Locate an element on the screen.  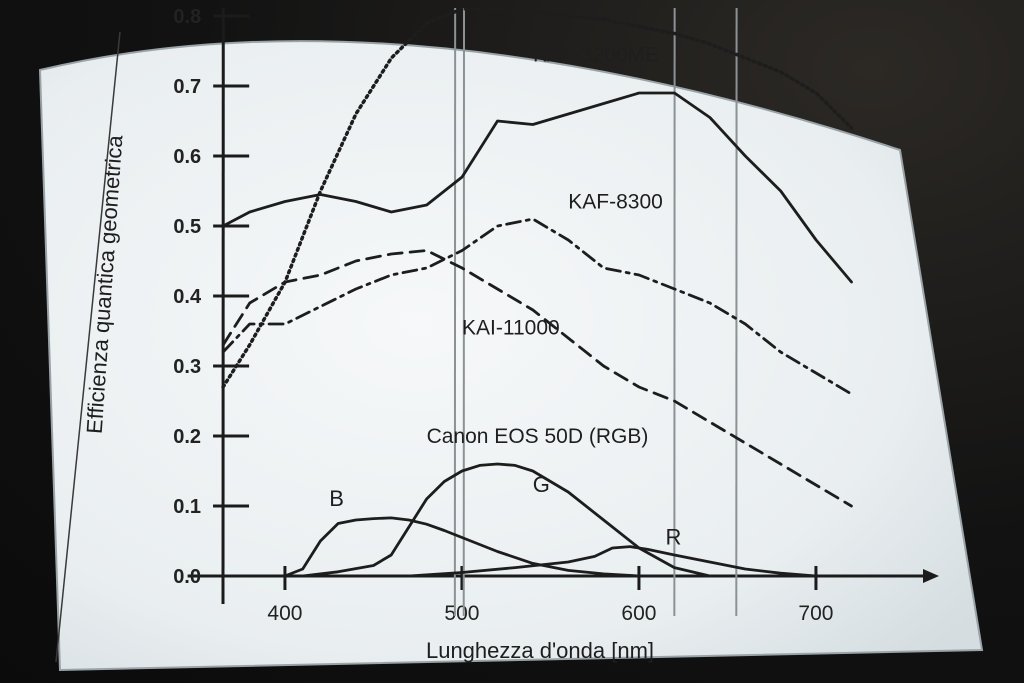
y-tick-label: 0.6 is located at coordinates (187, 157).